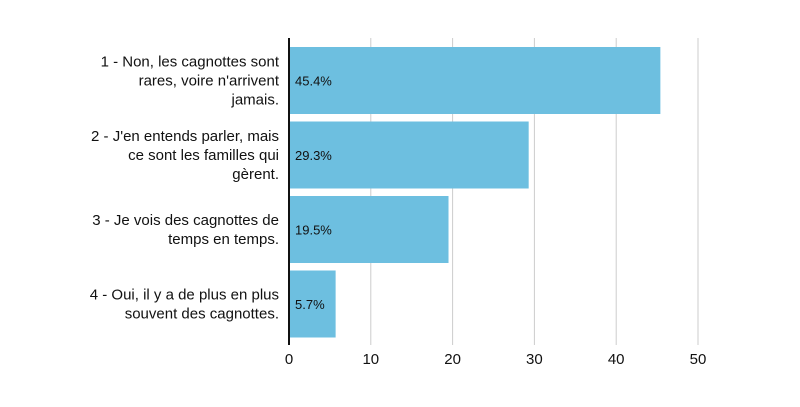 The width and height of the screenshot is (800, 407). I want to click on category-label-line: 2 - J'en entends parler, mais, so click(185, 136).